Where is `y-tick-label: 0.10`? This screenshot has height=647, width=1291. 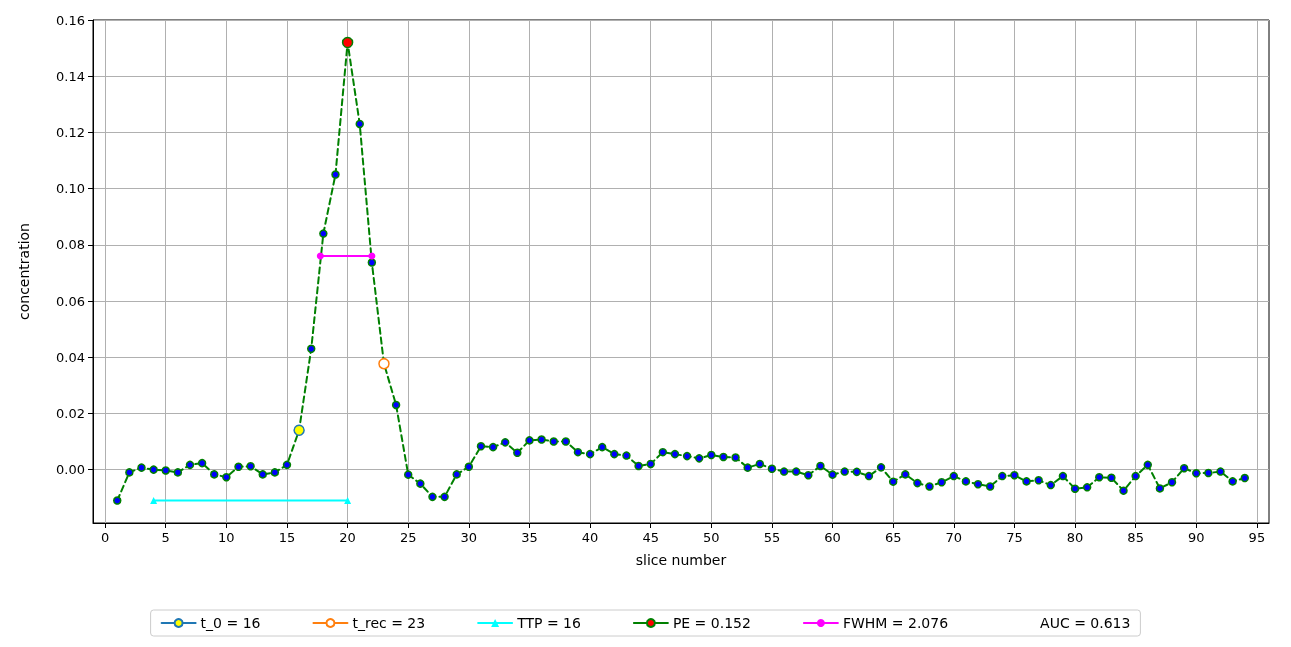 y-tick-label: 0.10 is located at coordinates (70, 189).